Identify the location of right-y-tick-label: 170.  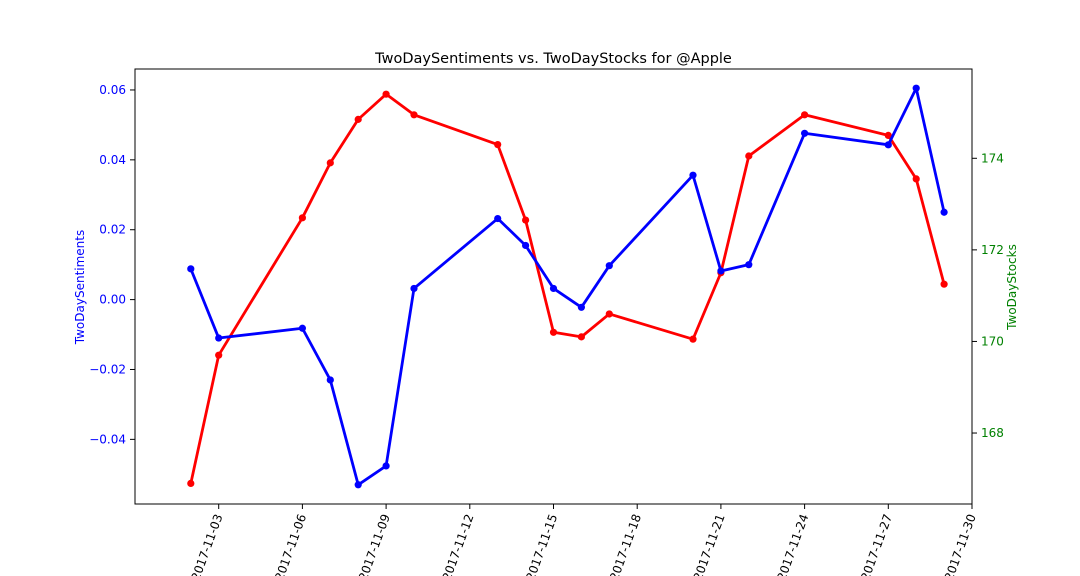
(992, 341).